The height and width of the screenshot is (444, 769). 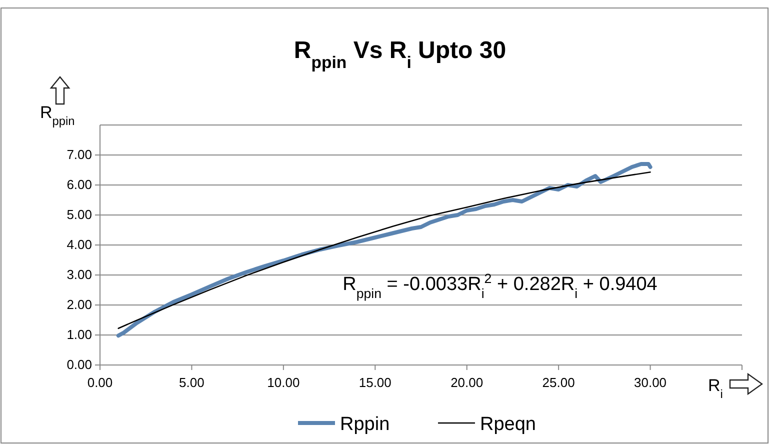 I want to click on x-tick-label: 5.00, so click(x=191, y=382).